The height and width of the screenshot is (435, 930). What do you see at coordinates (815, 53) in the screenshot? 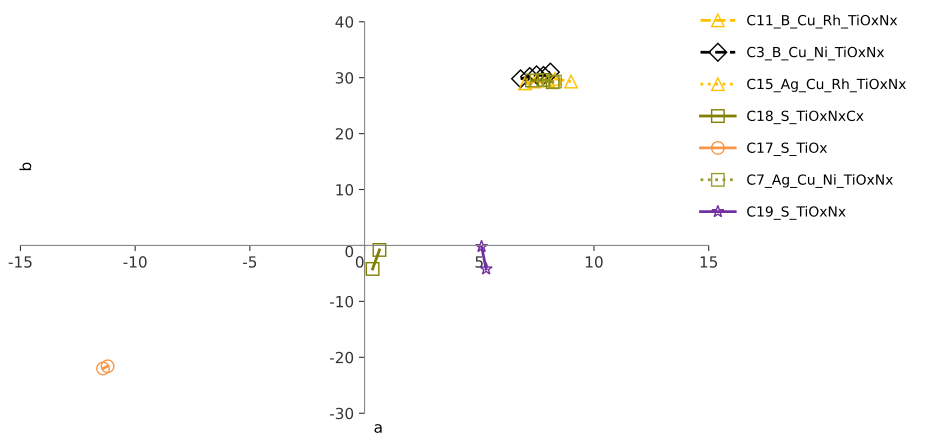
I see `legend-label: C3_B_Cu_Ni_TiOxNx` at bounding box center [815, 53].